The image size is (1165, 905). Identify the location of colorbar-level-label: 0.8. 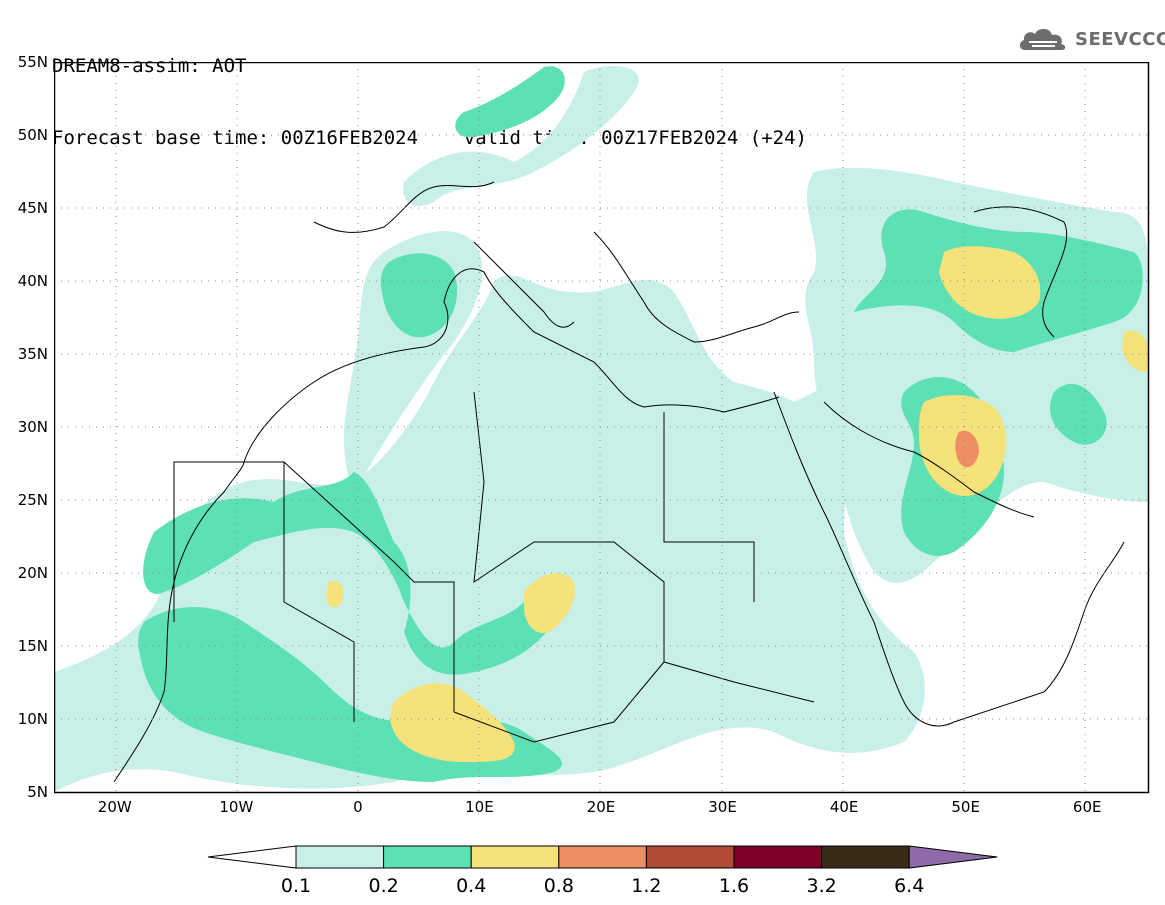
(559, 886).